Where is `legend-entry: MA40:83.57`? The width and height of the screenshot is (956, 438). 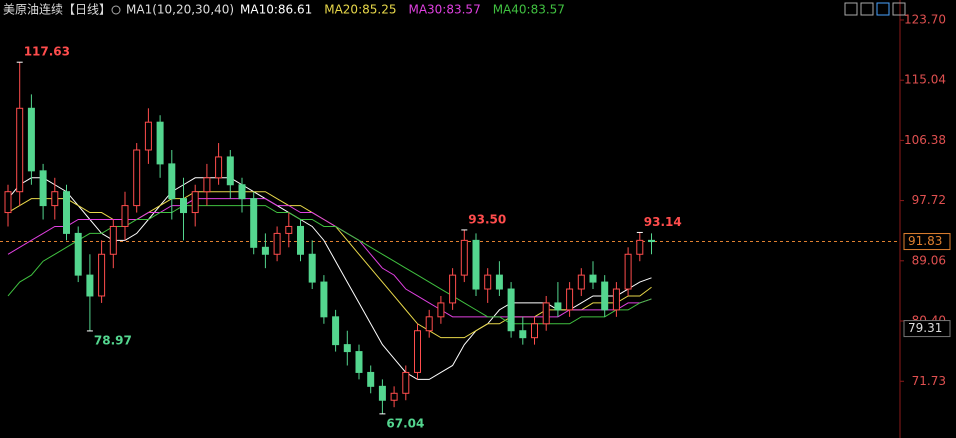 legend-entry: MA40:83.57 is located at coordinates (529, 10).